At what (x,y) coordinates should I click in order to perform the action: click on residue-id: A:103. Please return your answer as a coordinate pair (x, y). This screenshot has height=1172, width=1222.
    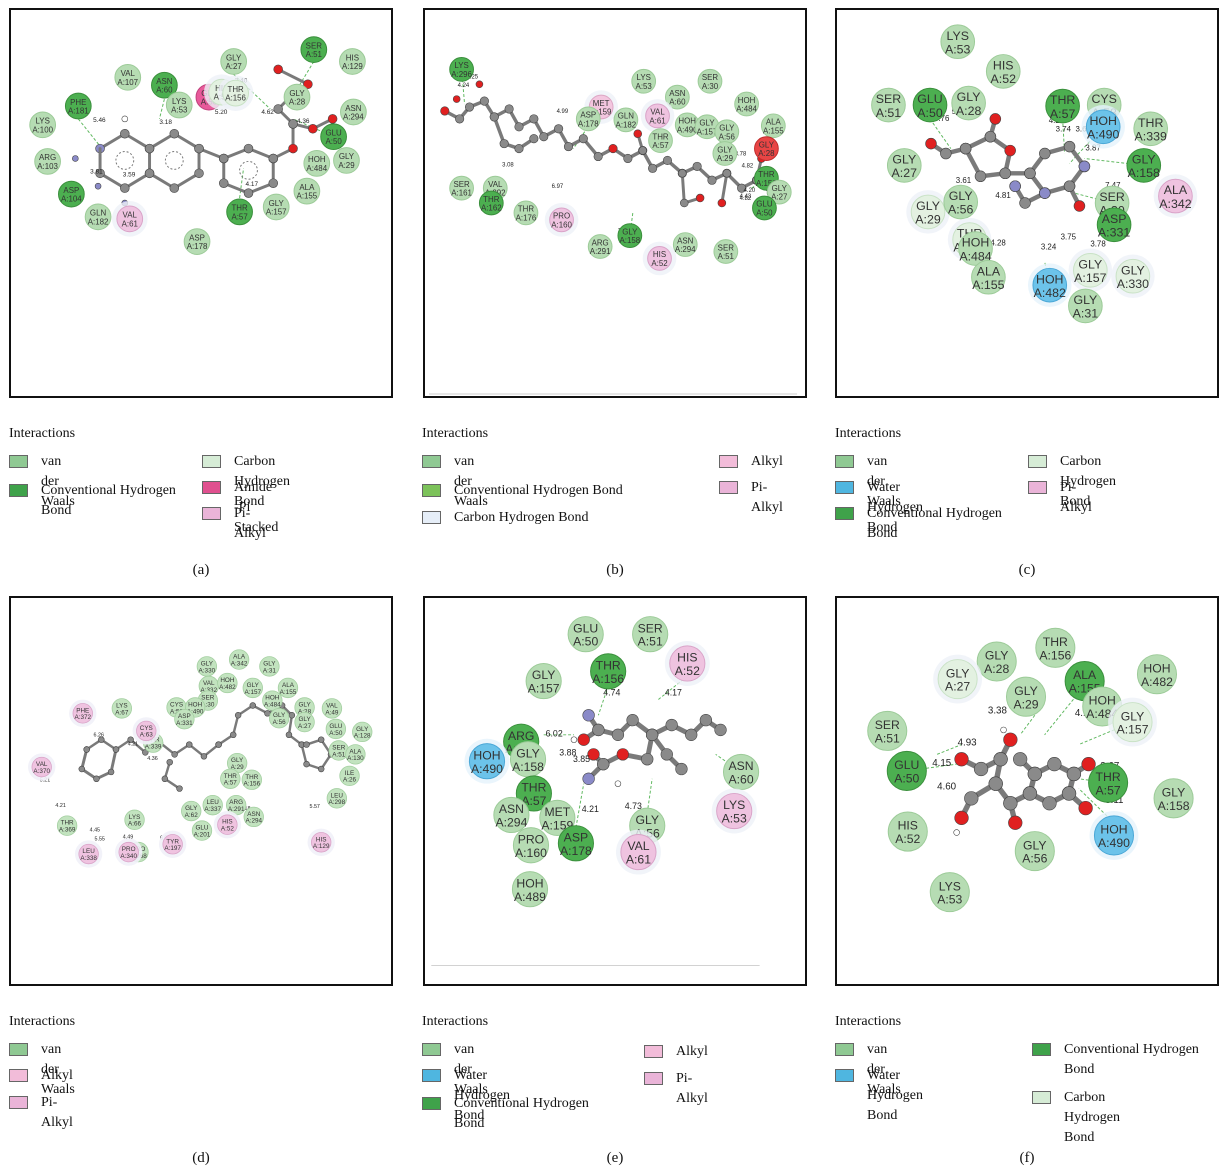
    Looking at the image, I should click on (47, 166).